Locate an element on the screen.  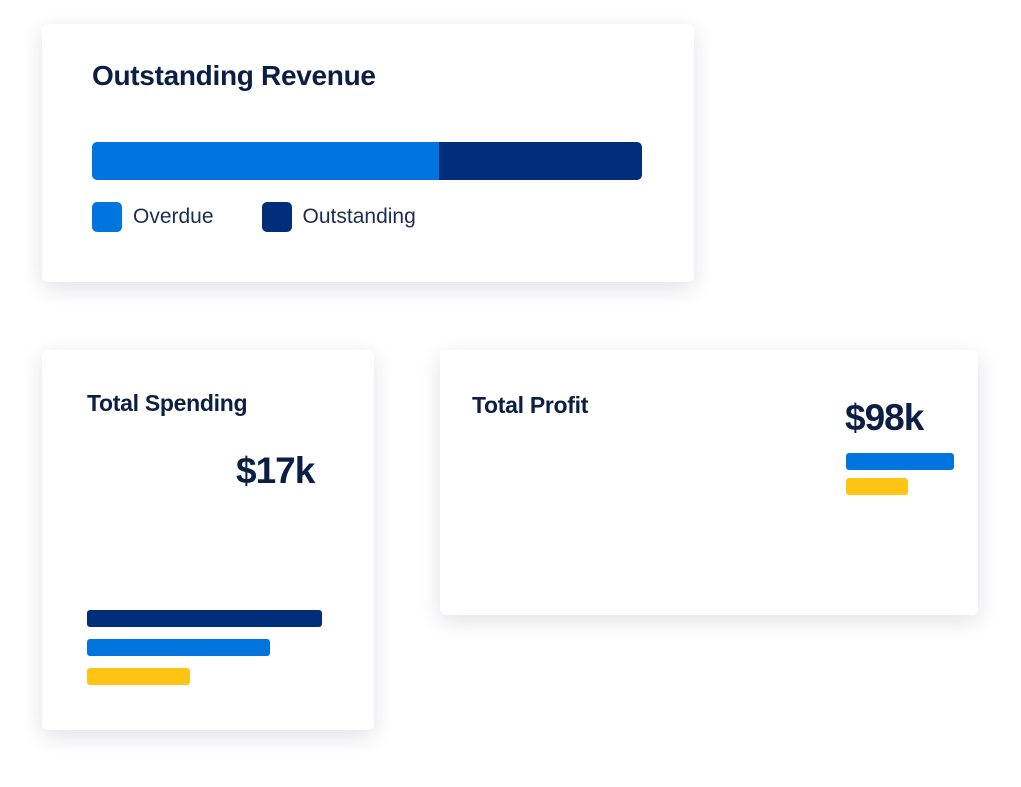
revenue-stacked-bar is located at coordinates (367, 161).